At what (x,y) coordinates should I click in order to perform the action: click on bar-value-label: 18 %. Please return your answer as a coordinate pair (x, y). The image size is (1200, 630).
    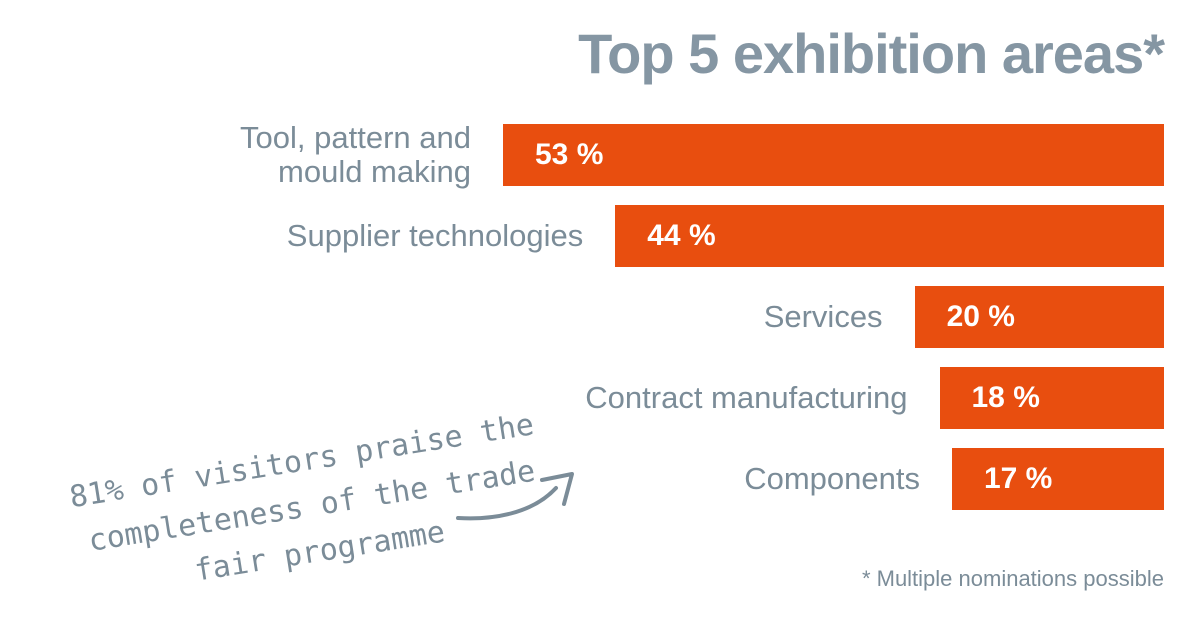
    Looking at the image, I should click on (1005, 397).